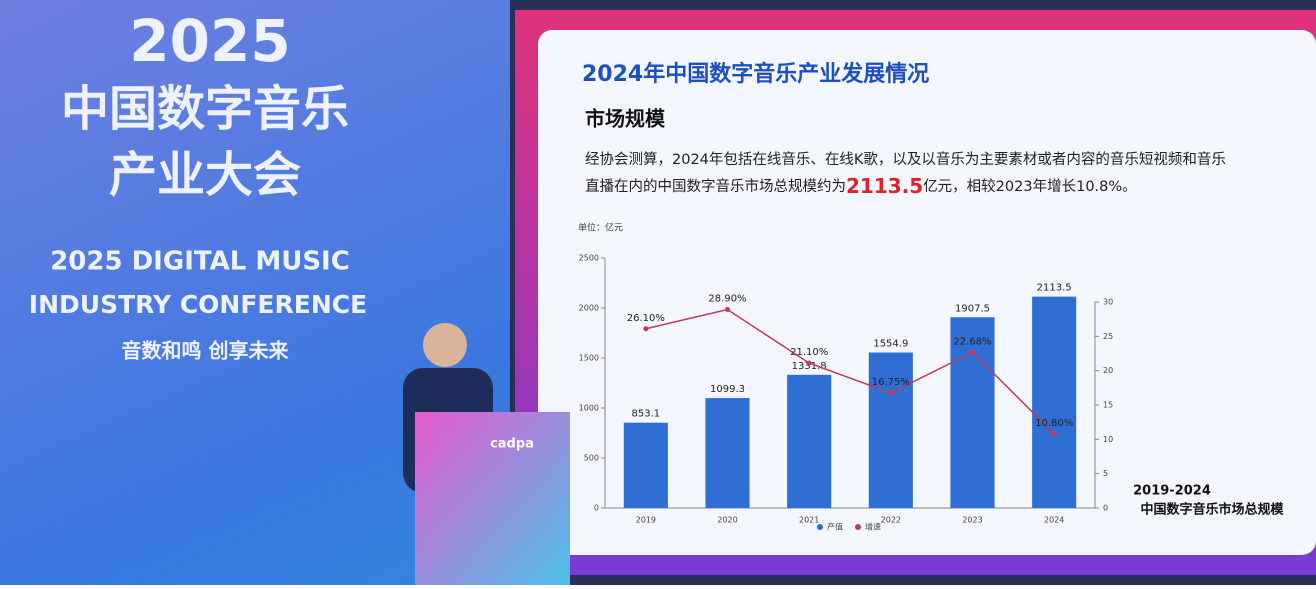  I want to click on growth-value-label: 16.75%, so click(891, 382).